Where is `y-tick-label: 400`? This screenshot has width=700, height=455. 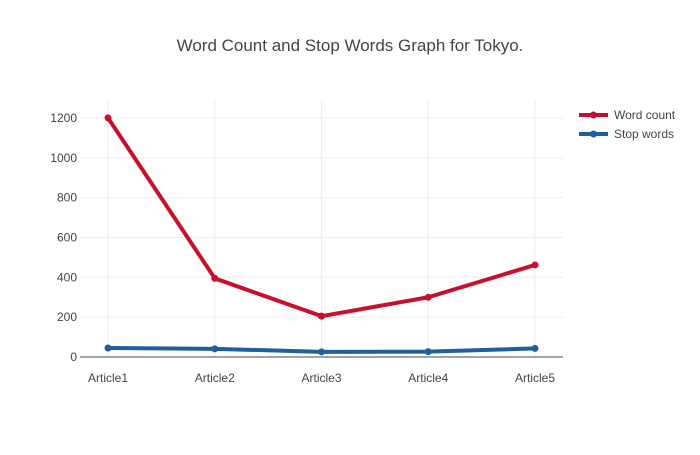
y-tick-label: 400 is located at coordinates (67, 277).